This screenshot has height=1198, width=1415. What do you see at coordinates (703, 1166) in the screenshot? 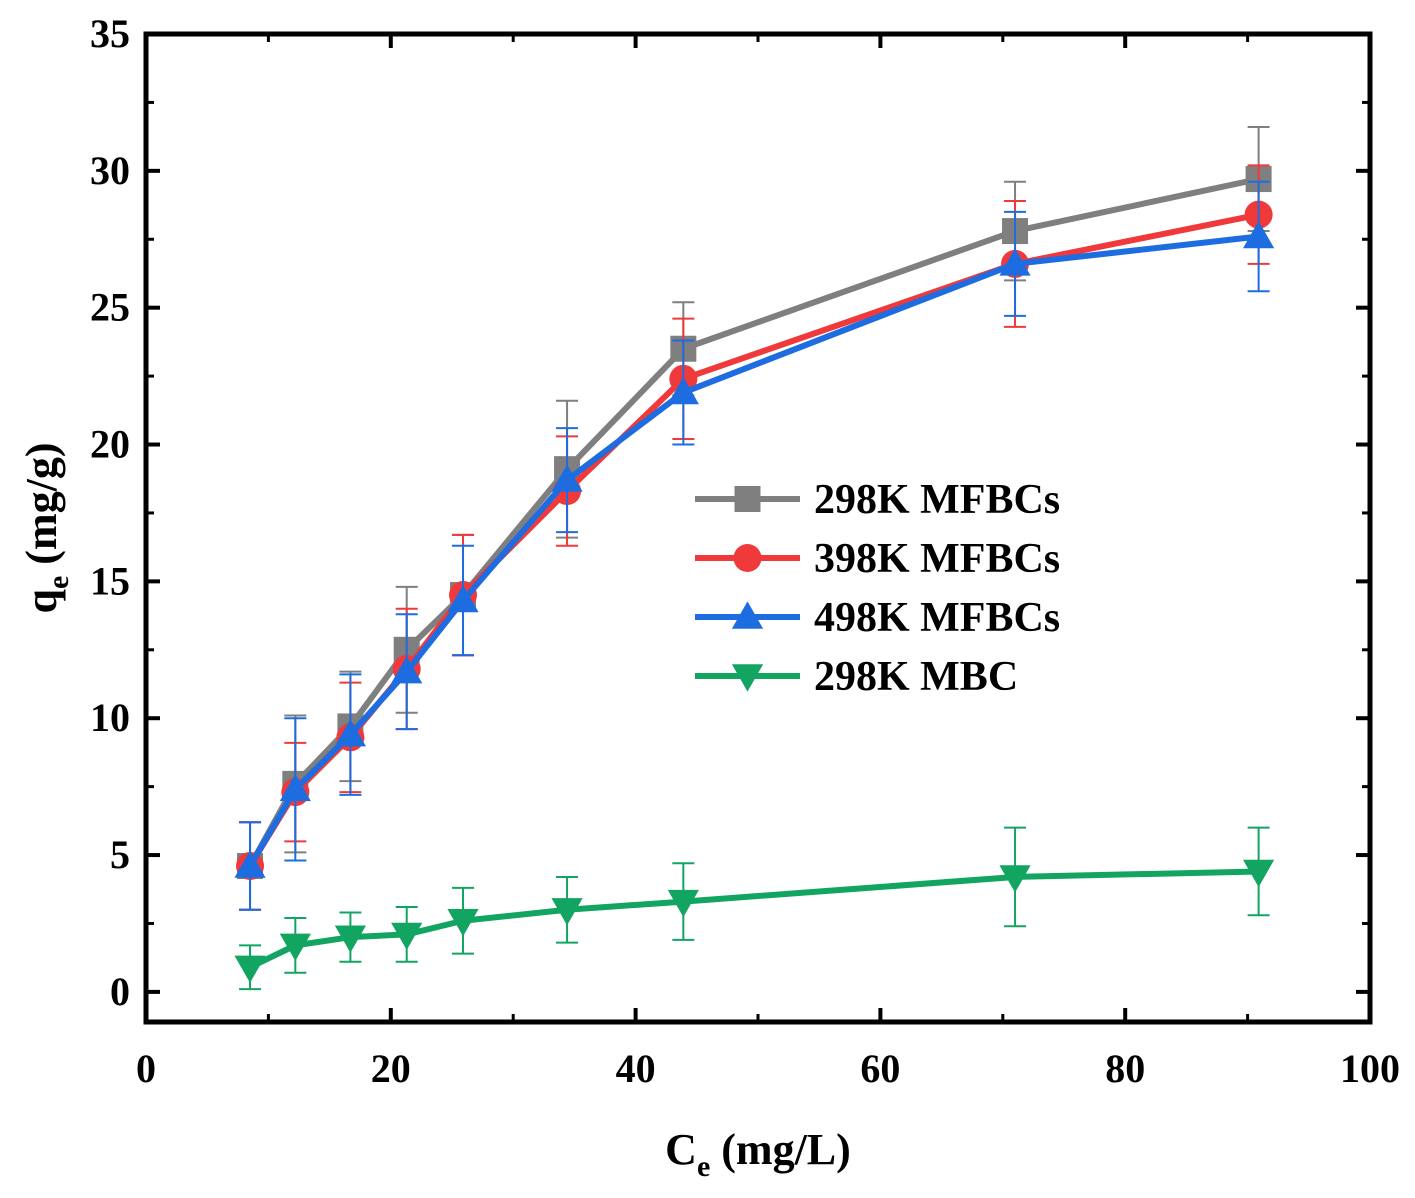
I see `x-axis-title-sub: e` at bounding box center [703, 1166].